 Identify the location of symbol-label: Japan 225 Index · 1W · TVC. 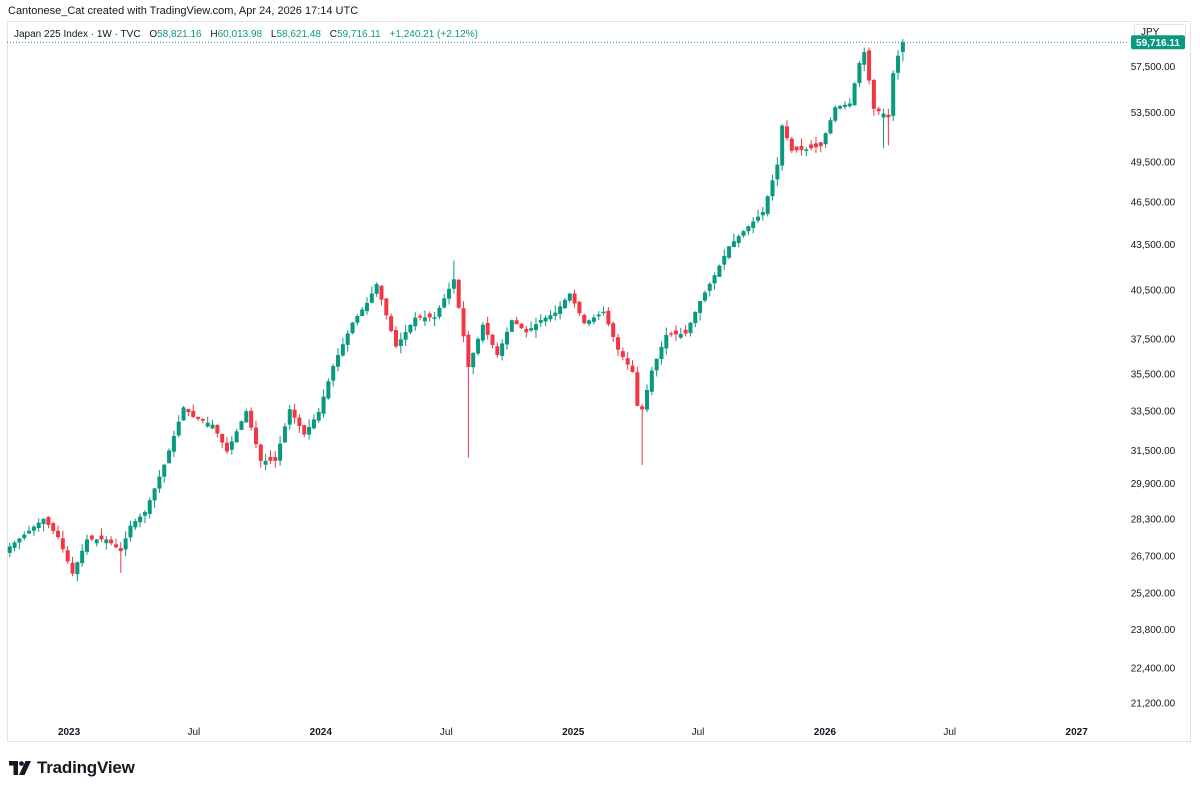
(77, 34).